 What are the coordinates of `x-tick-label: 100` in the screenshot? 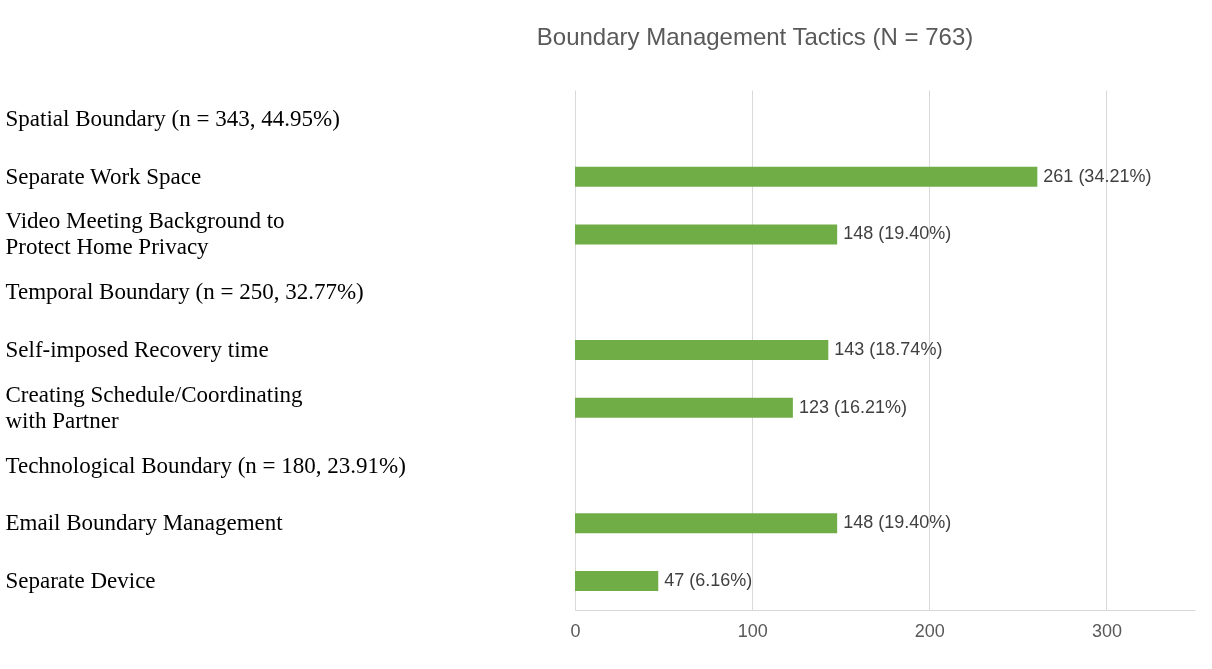 It's located at (752, 630).